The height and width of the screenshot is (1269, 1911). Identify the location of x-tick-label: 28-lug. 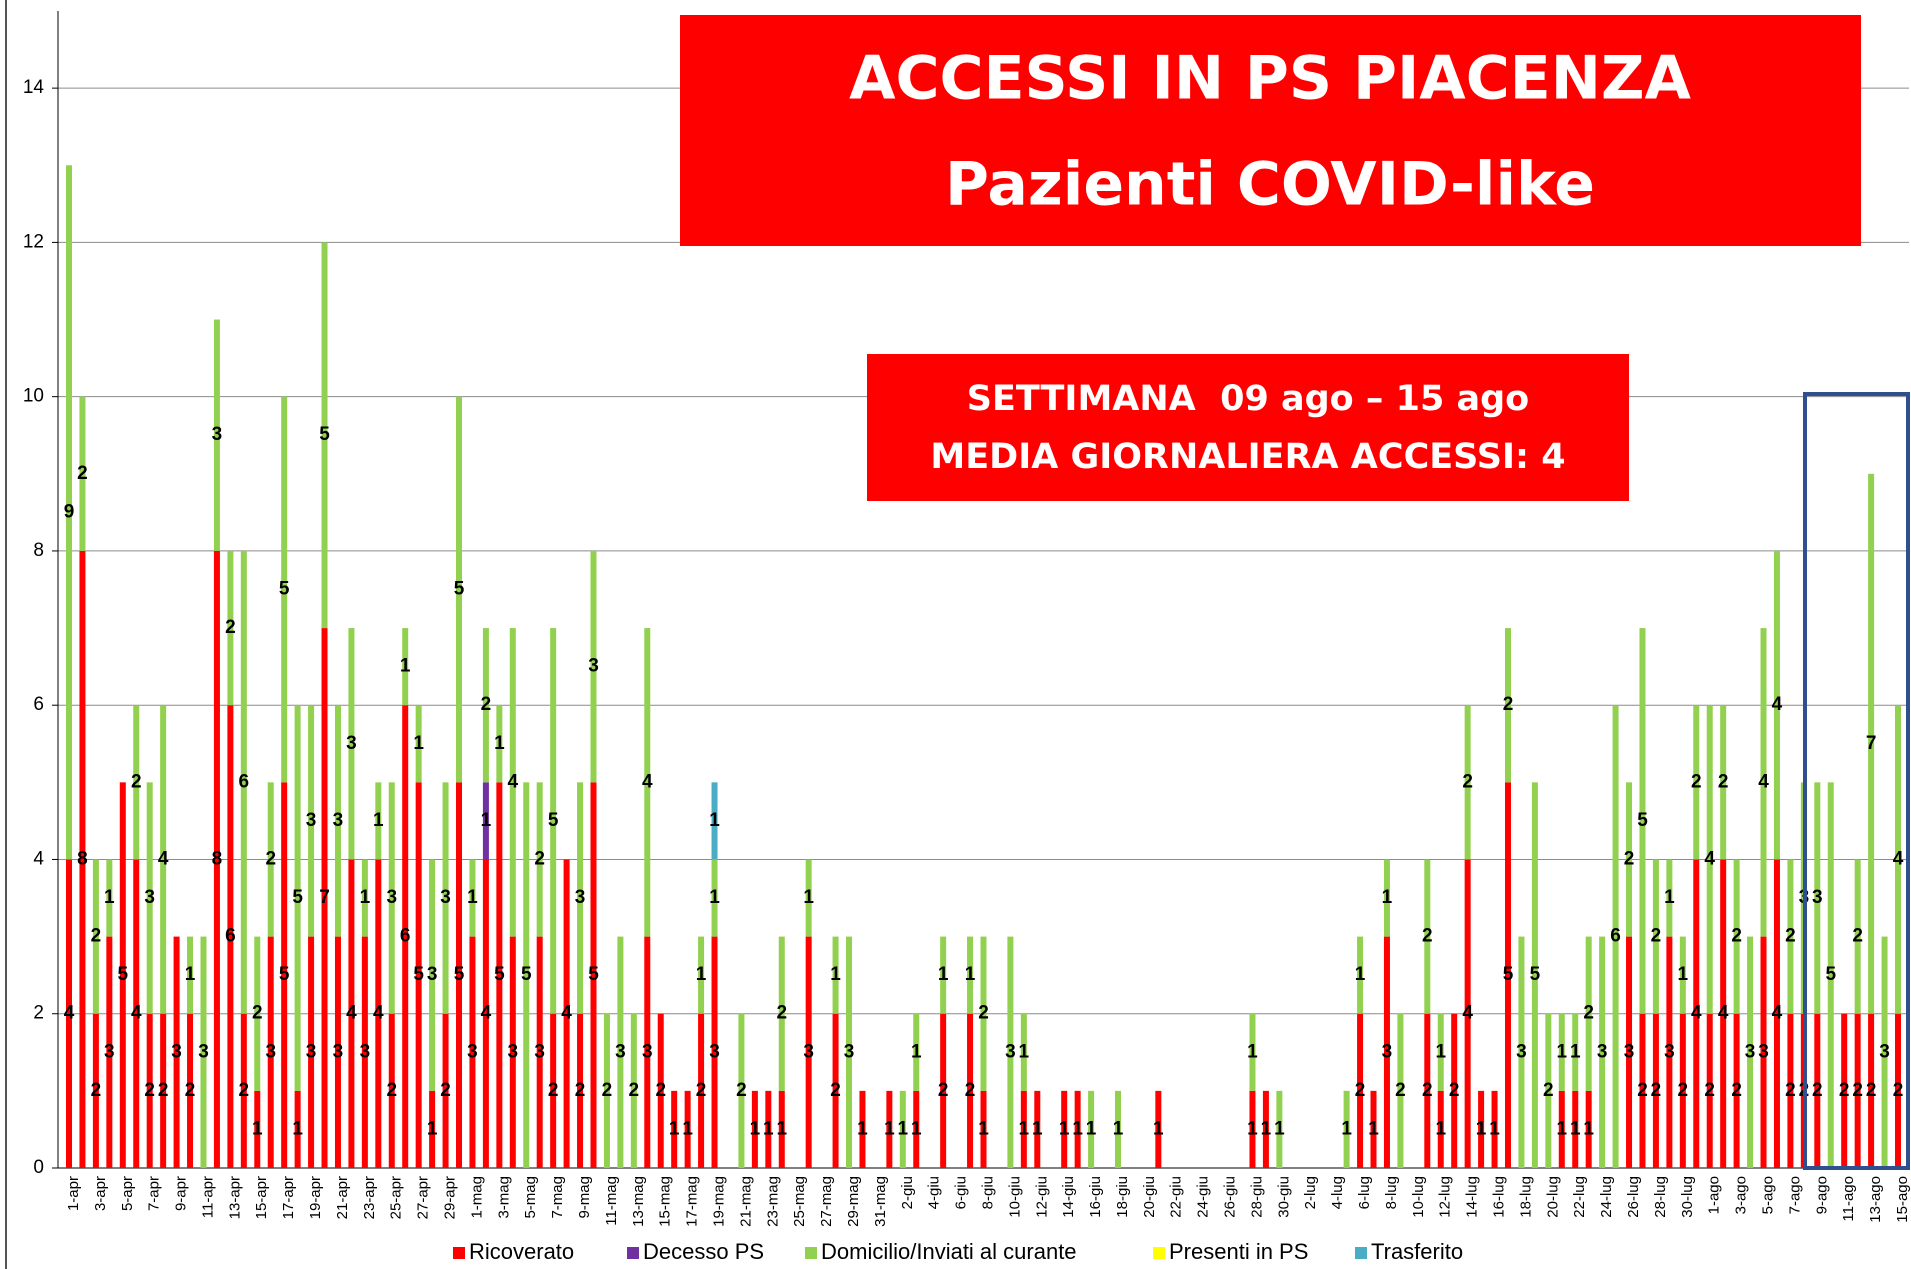
(1660, 1197).